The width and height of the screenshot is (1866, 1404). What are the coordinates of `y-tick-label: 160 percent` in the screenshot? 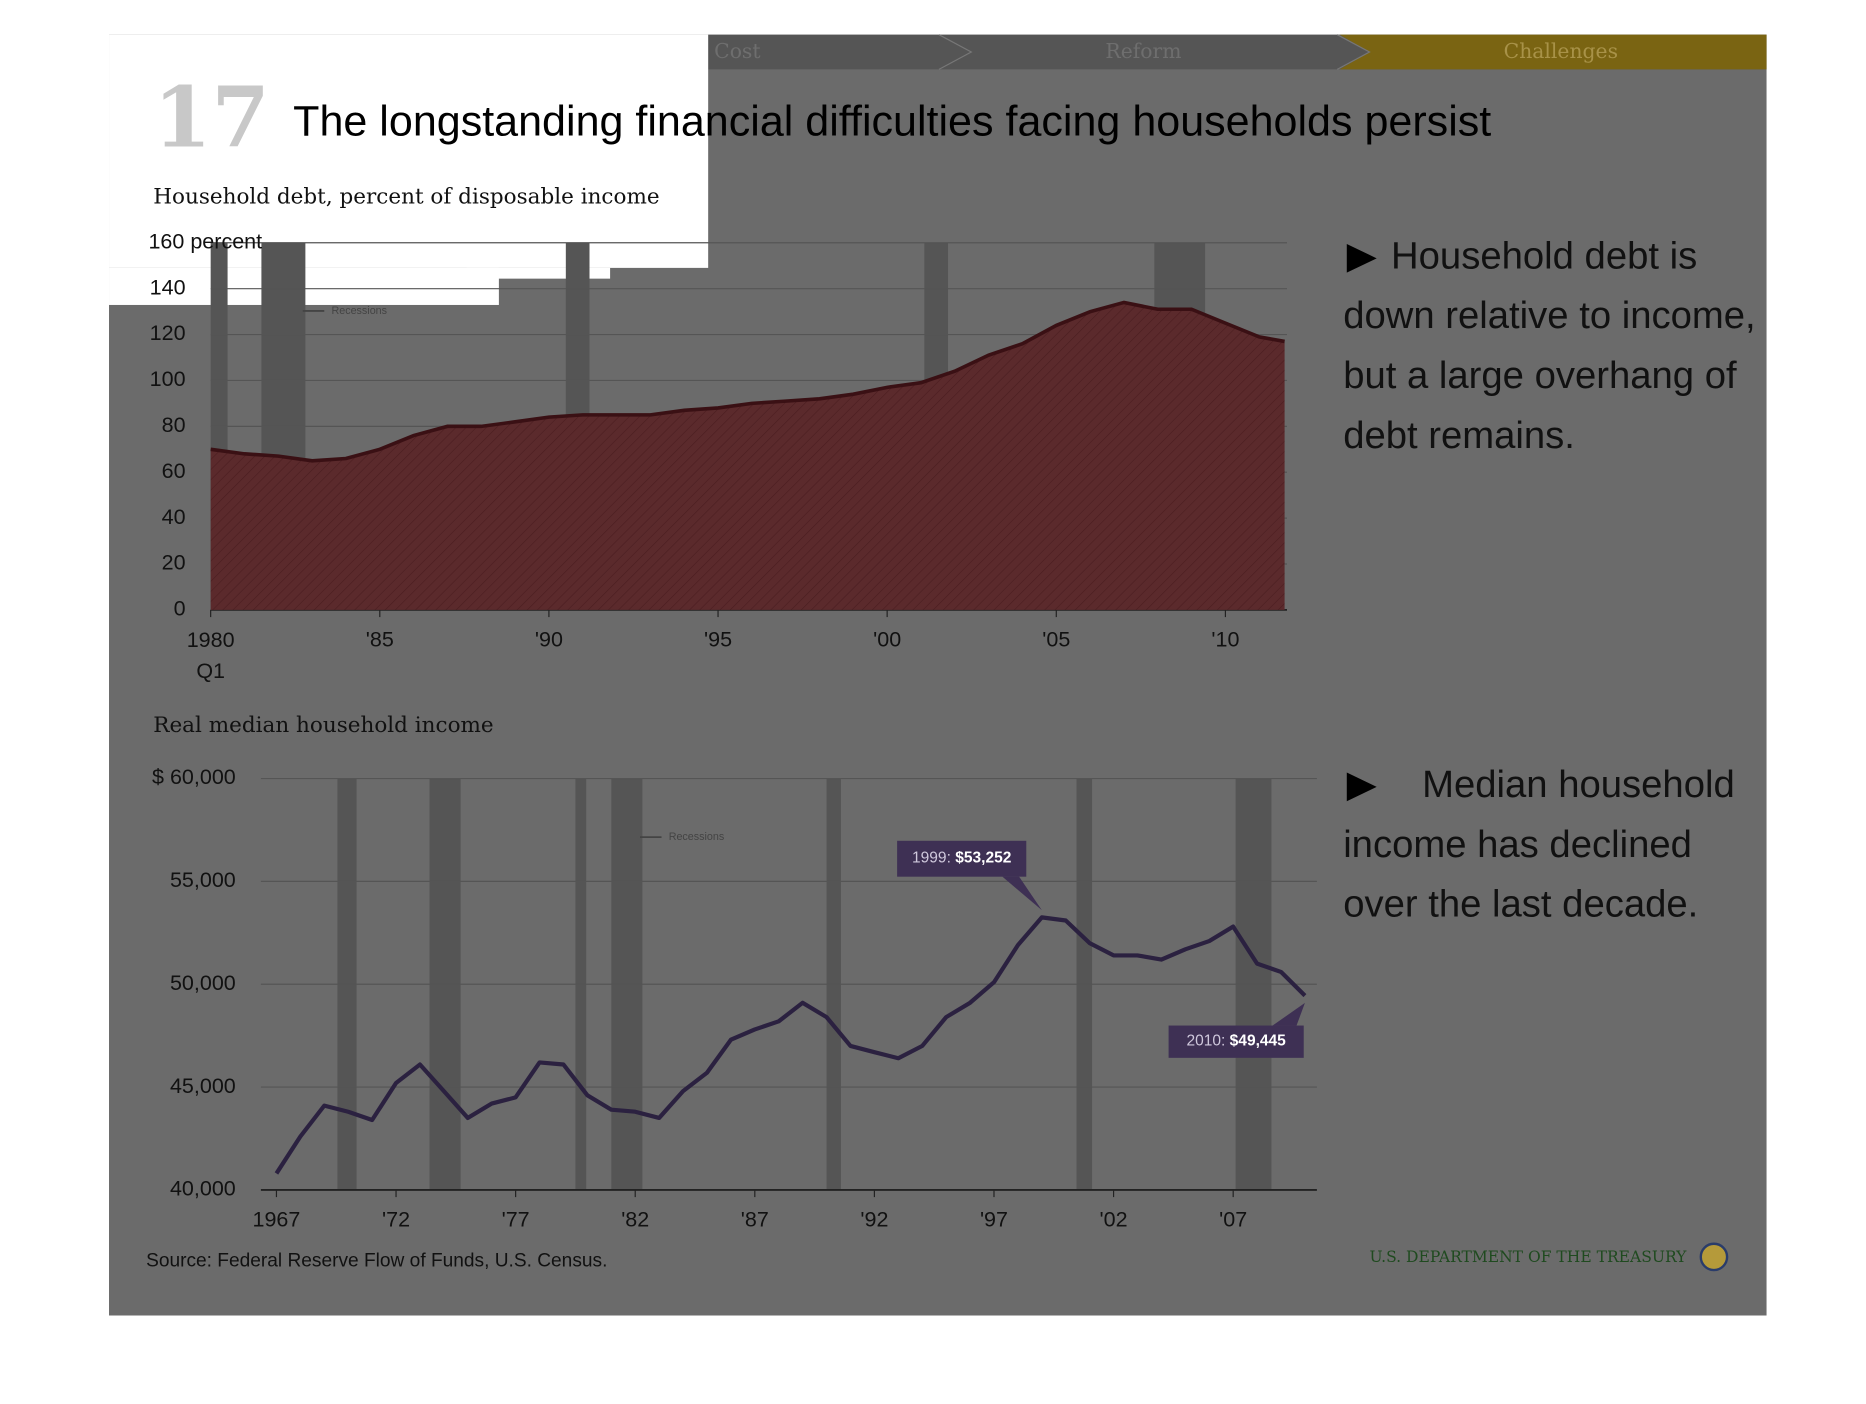 It's located at (205, 241).